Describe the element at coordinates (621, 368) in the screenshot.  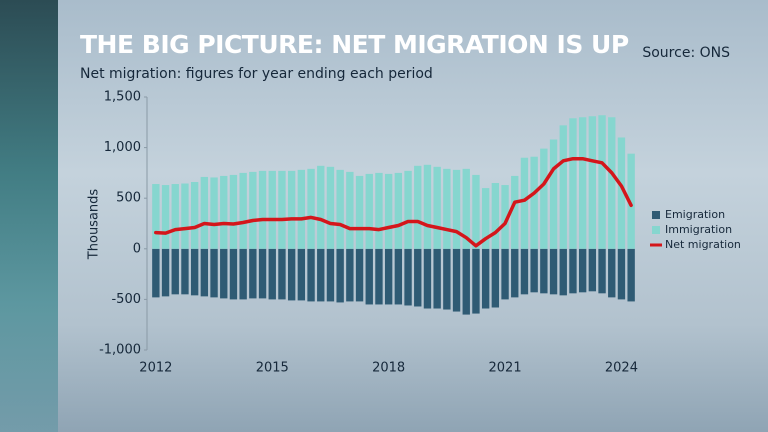
I see `x-tick-label: 2024` at that location.